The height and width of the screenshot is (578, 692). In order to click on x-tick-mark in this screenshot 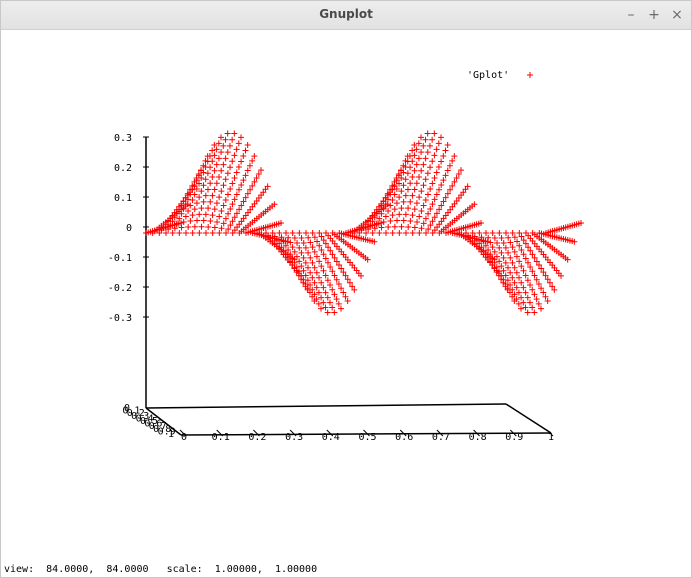, I will do `click(440, 433)`.